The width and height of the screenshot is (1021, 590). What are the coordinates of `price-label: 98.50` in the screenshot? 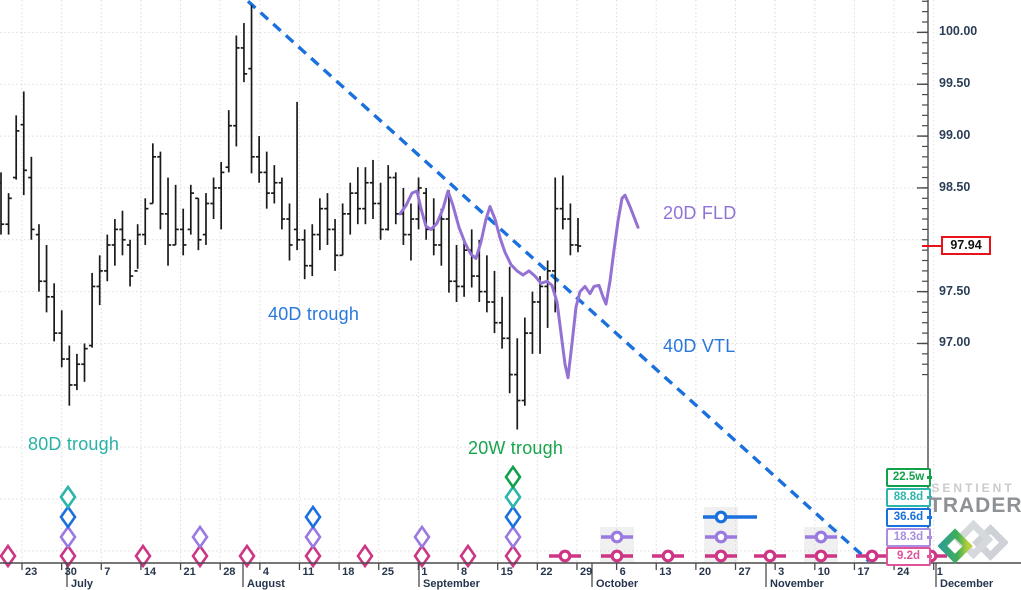 It's located at (955, 186).